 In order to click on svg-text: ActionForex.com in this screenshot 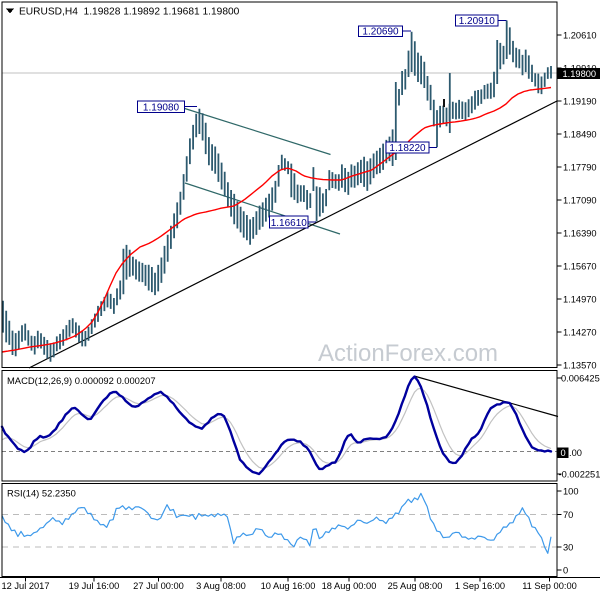, I will do `click(408, 353)`.